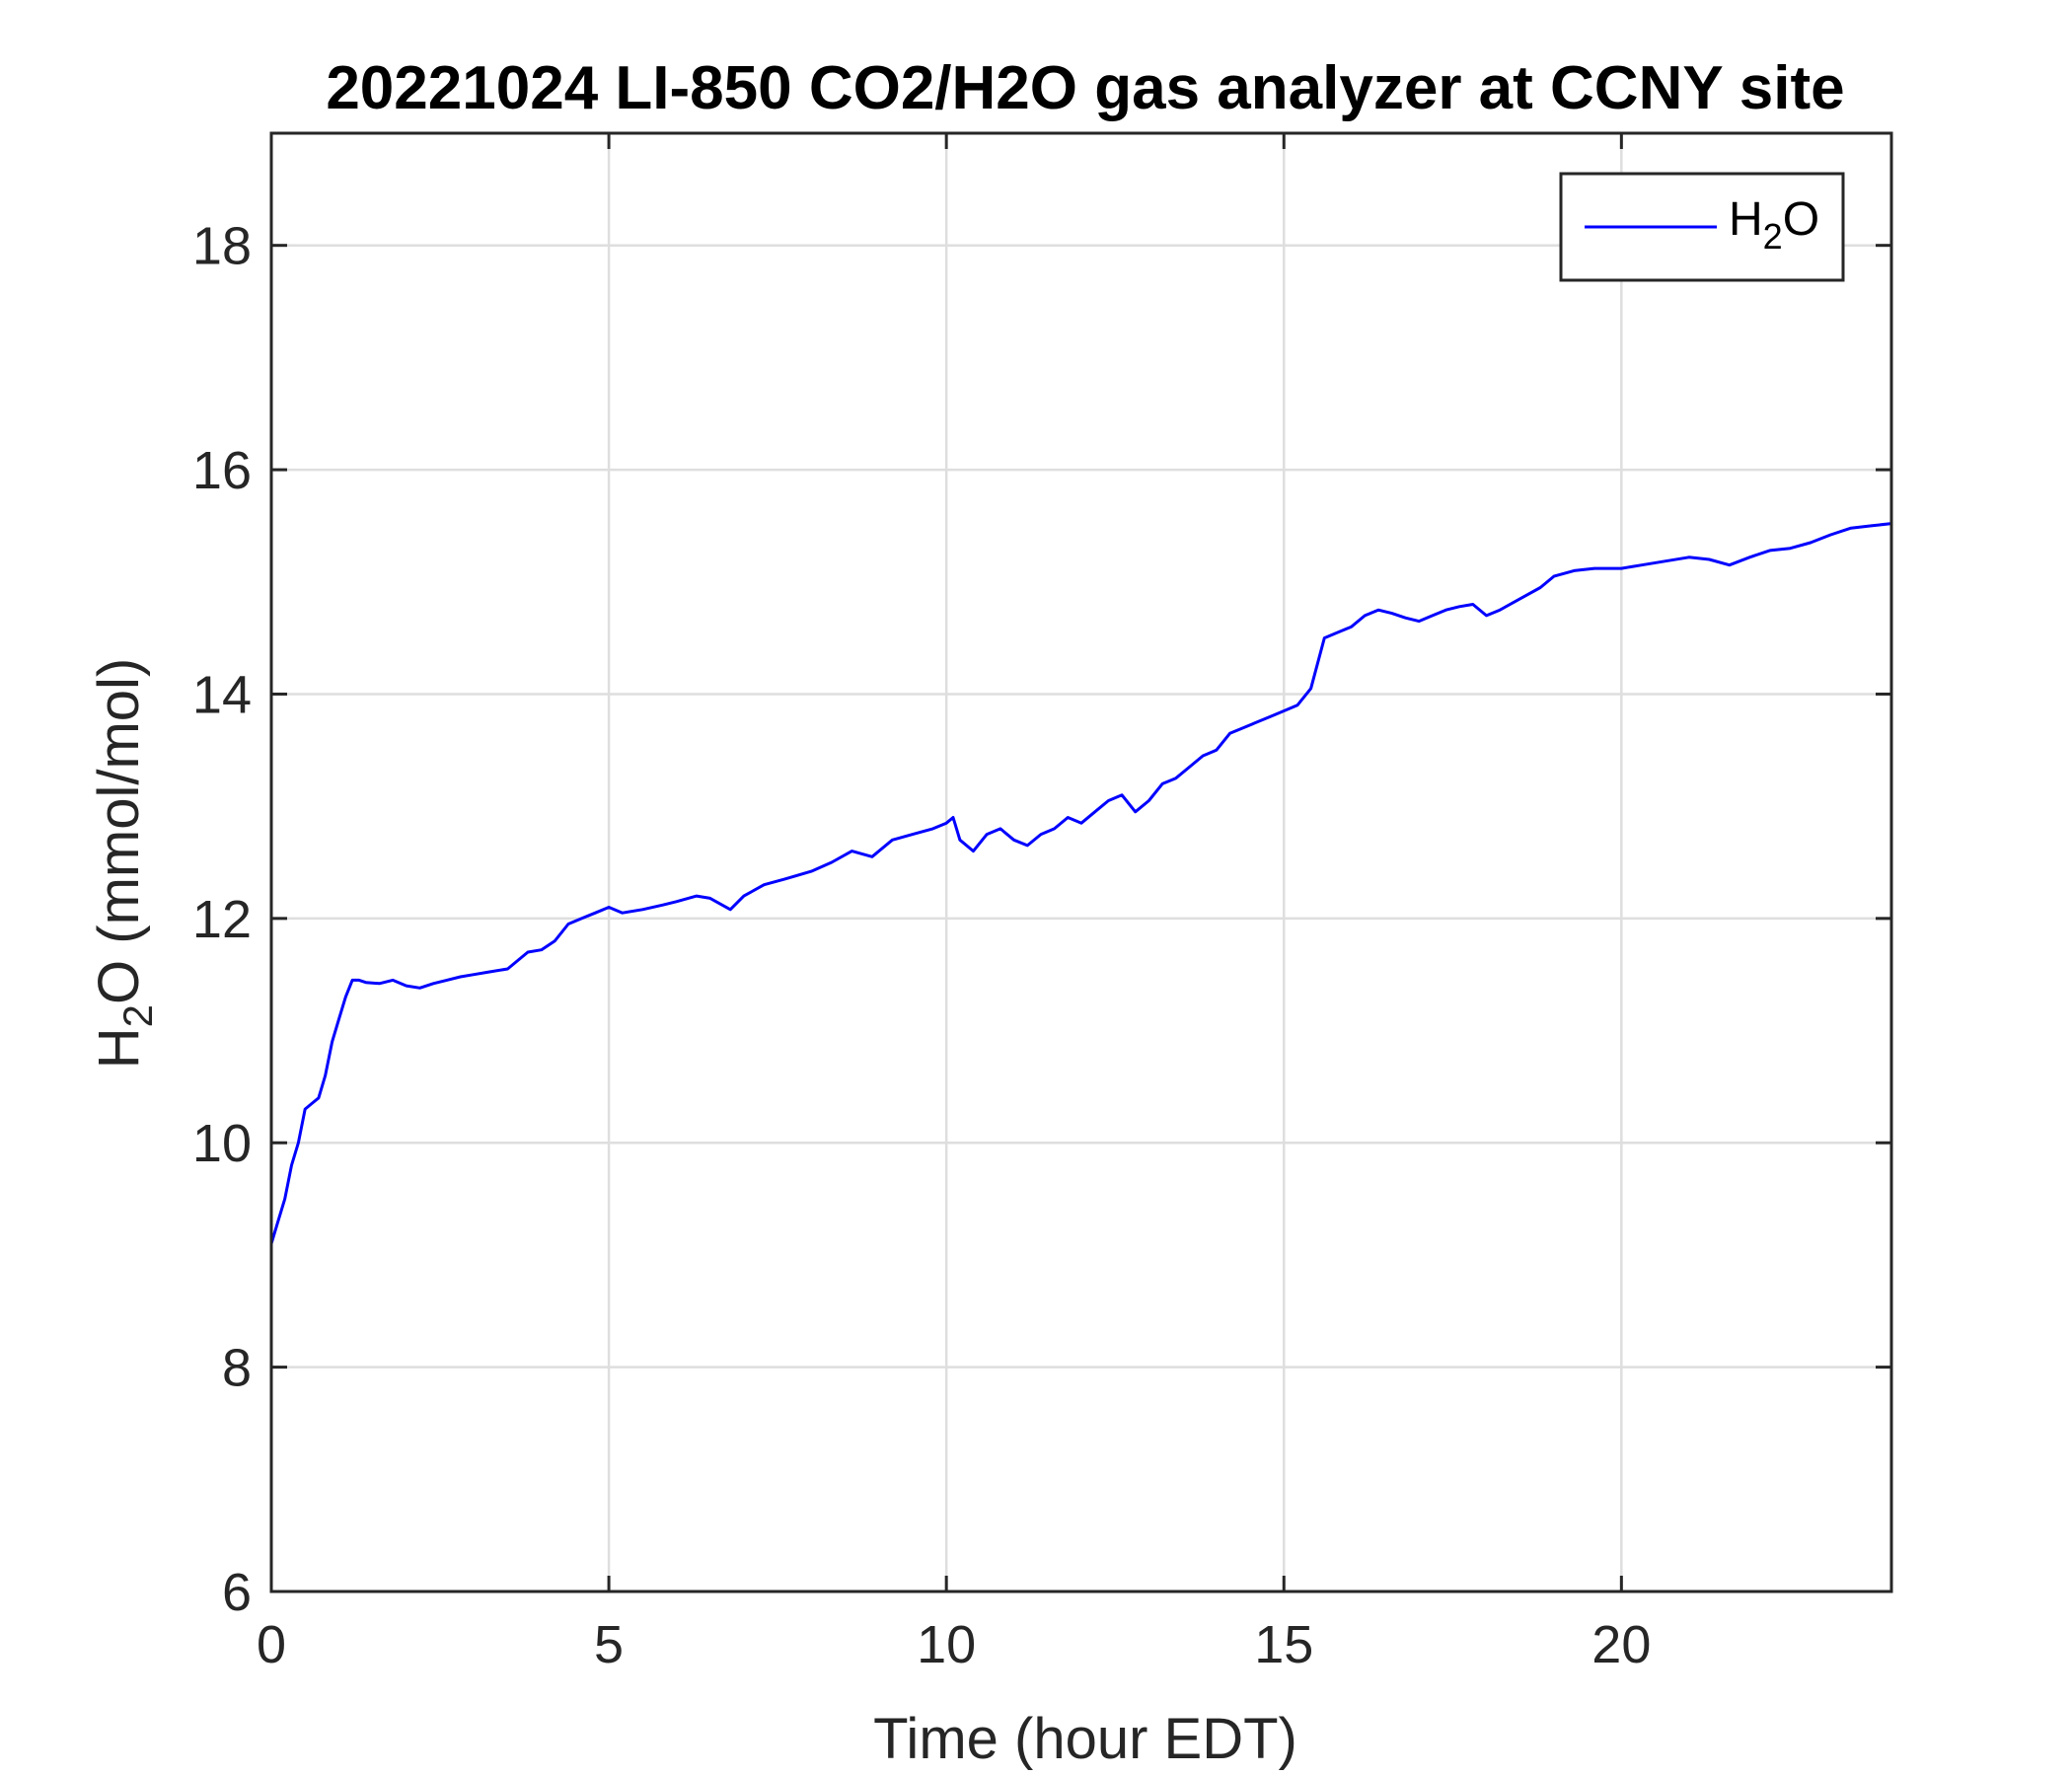  Describe the element at coordinates (119, 1048) in the screenshot. I see `y-axis-label-pre: H` at that location.